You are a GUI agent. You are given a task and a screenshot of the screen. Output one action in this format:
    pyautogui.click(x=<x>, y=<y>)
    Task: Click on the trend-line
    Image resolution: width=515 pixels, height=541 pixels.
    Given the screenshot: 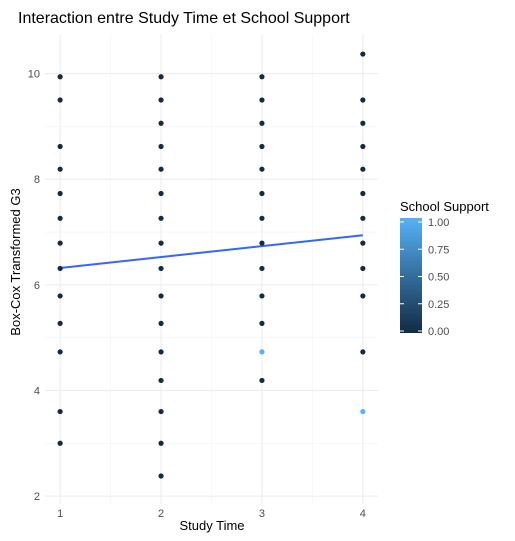 What is the action you would take?
    pyautogui.click(x=211, y=251)
    